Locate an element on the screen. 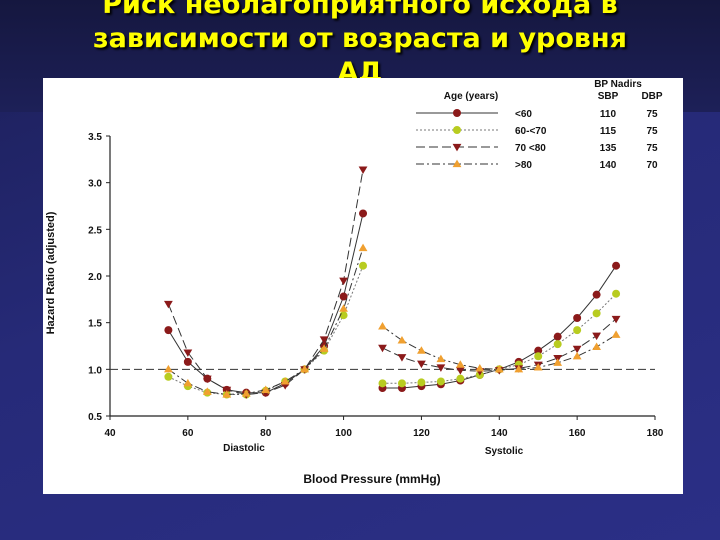 The image size is (720, 540). y-tick-label: 3.5 is located at coordinates (95, 137).